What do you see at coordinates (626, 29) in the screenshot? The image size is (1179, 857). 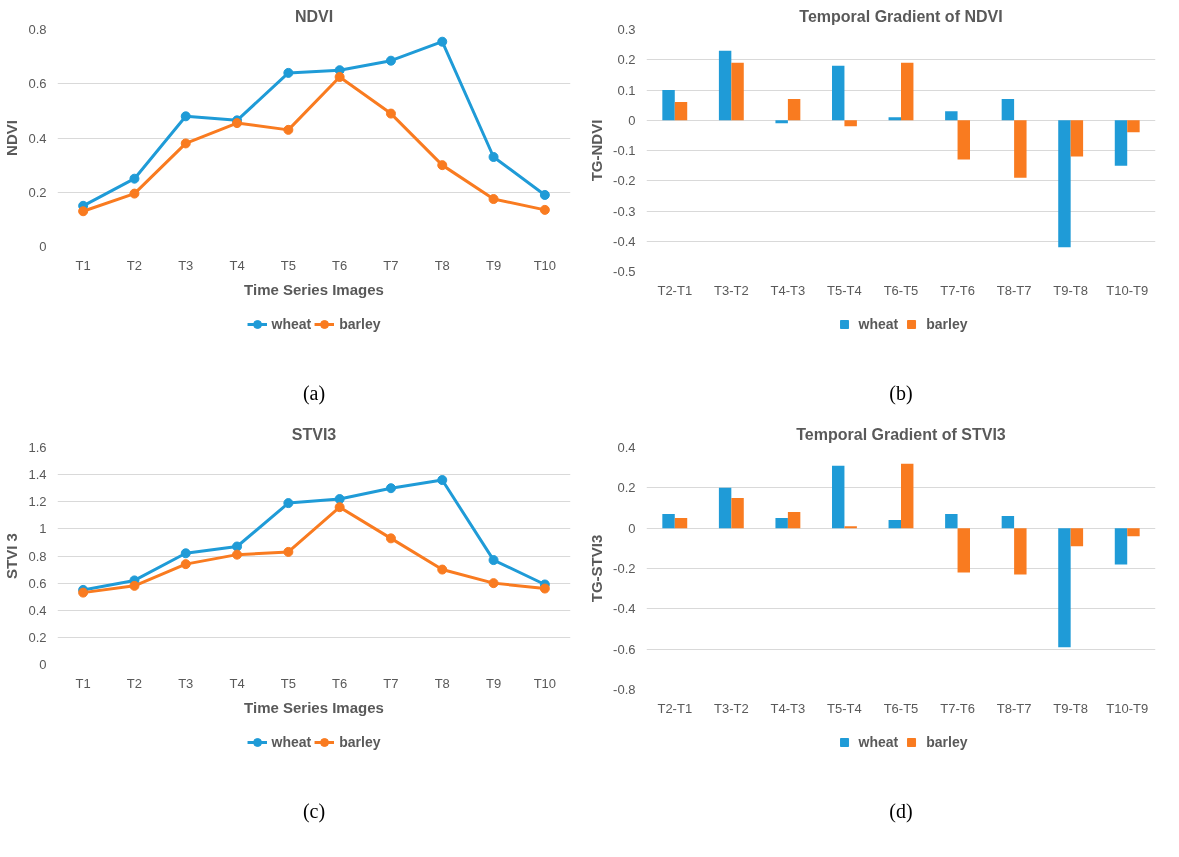 I see `y-tick-label: 0.3` at bounding box center [626, 29].